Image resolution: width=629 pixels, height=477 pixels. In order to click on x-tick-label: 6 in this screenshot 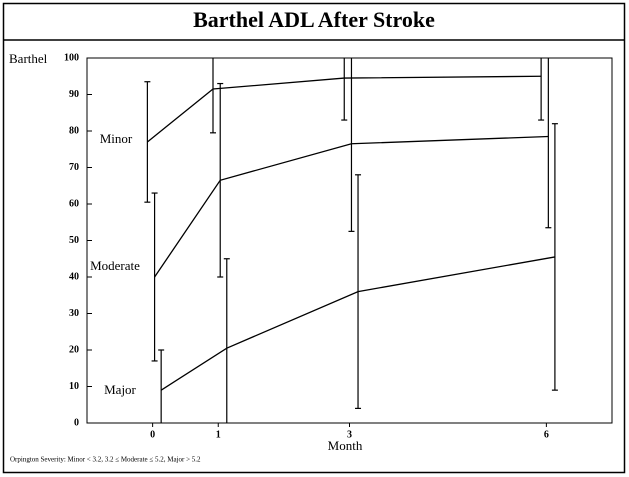, I will do `click(546, 434)`.